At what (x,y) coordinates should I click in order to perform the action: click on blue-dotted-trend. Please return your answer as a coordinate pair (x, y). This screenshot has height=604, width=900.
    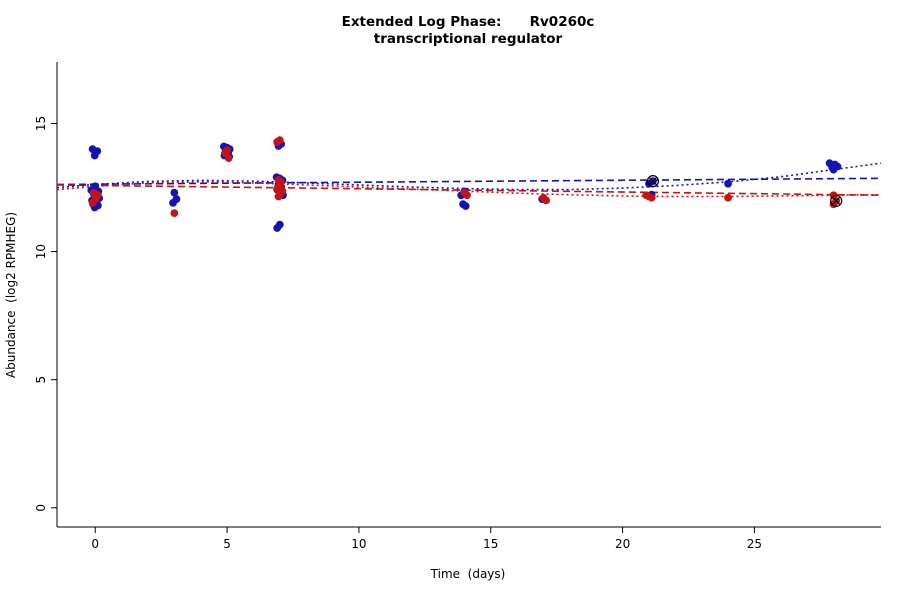
    Looking at the image, I should click on (469, 176).